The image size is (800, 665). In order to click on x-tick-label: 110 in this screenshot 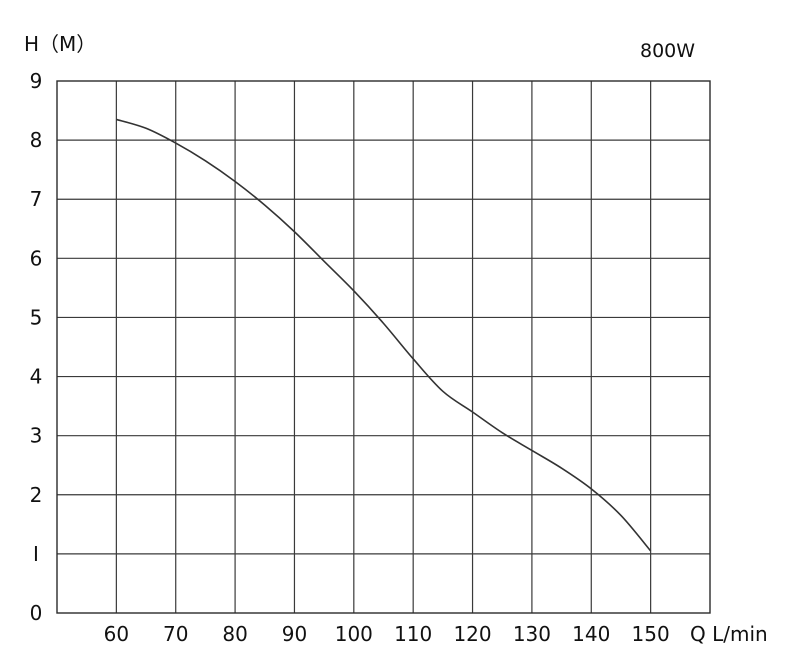, I will do `click(413, 634)`.